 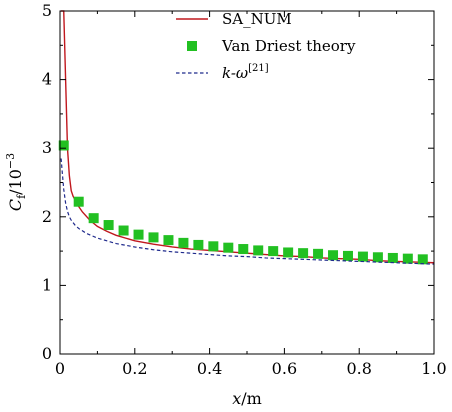 I want to click on y-axis-label-text: Cf/10−3, so click(x=16, y=182).